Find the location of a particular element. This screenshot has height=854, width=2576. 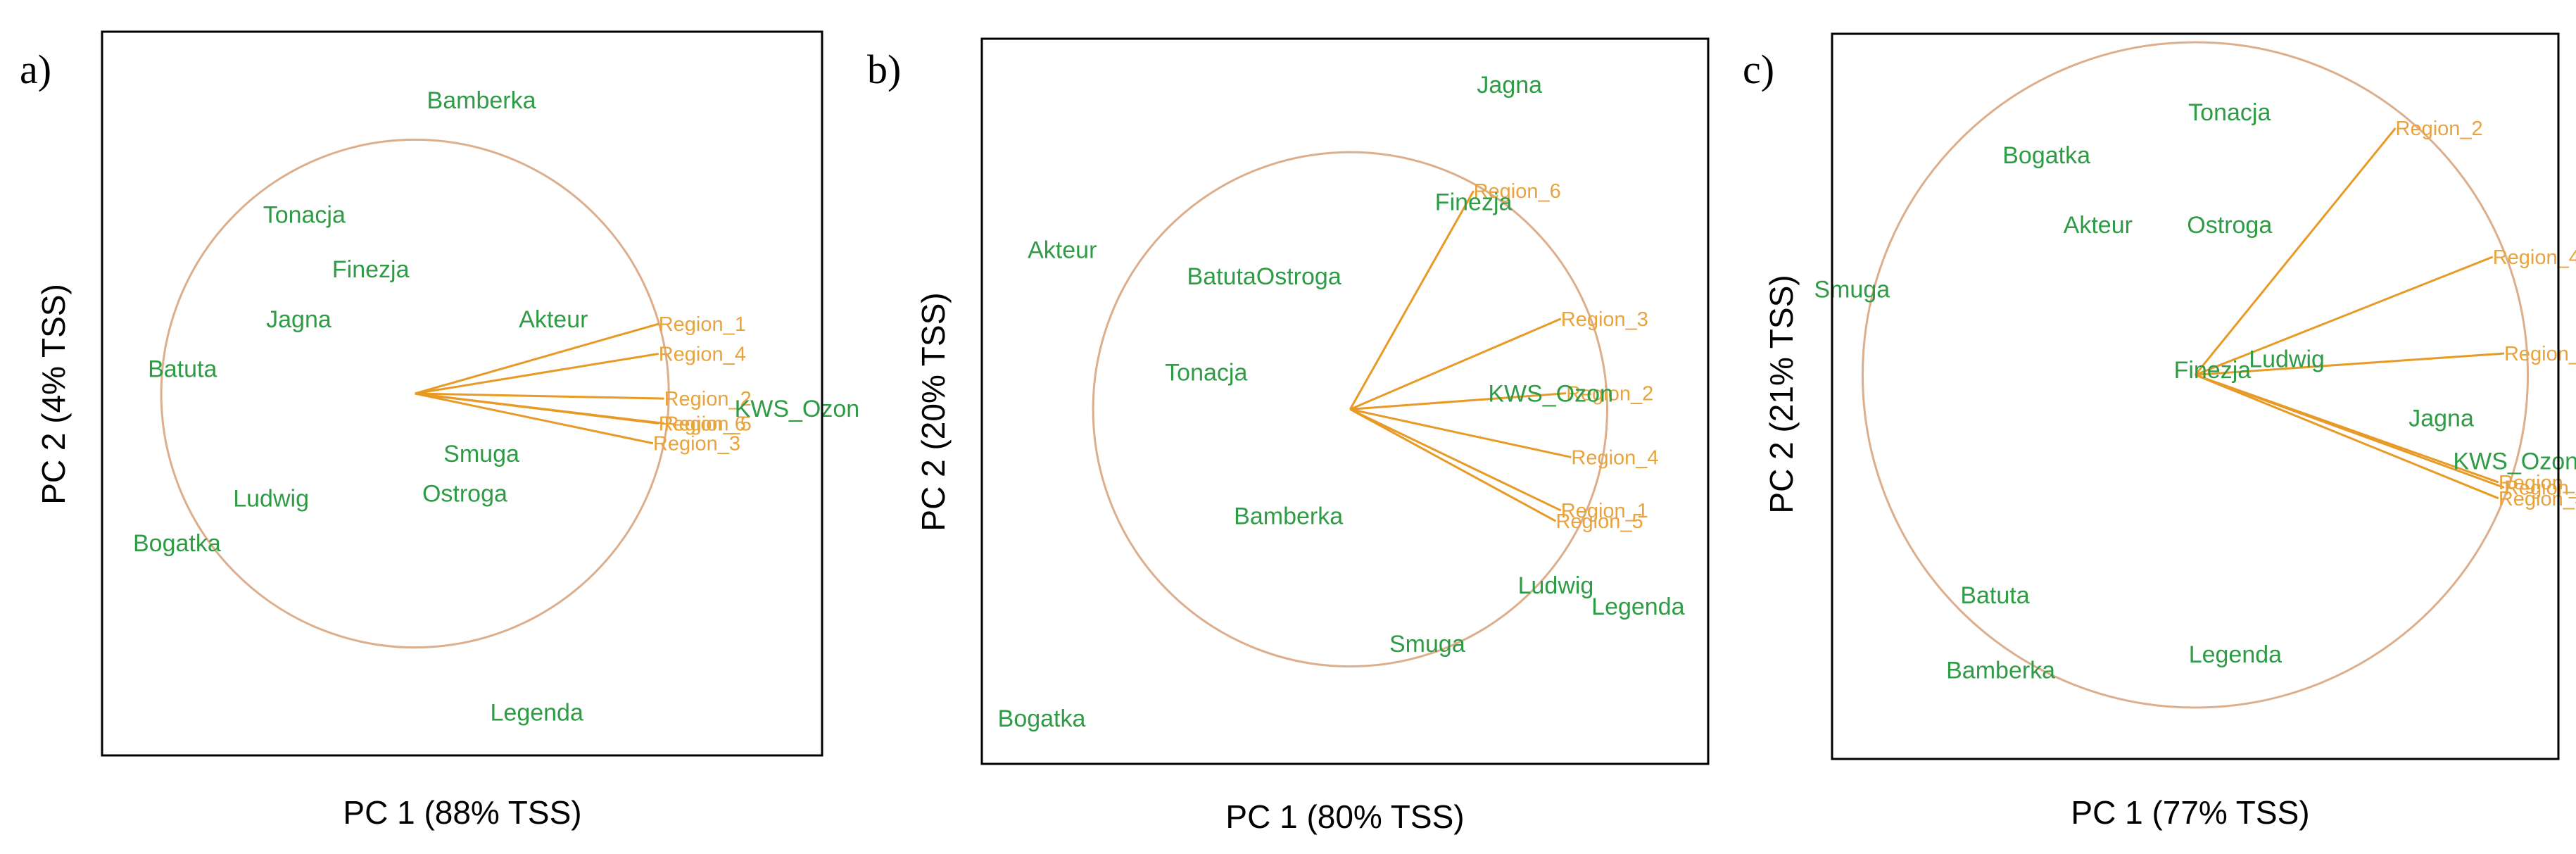

panel-b-genotype-label-bamberka: Bamberka is located at coordinates (1288, 516).